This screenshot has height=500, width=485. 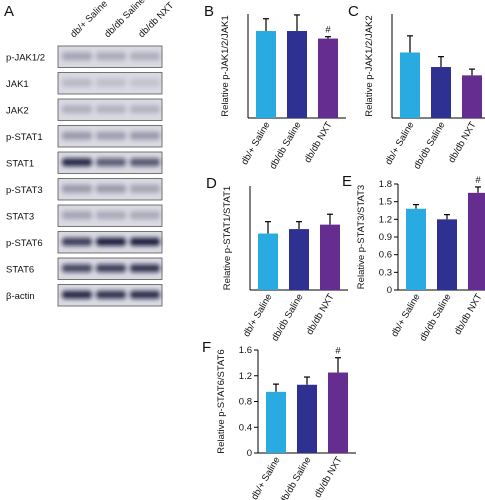 I want to click on row-label: p-STAT3, so click(x=24, y=190).